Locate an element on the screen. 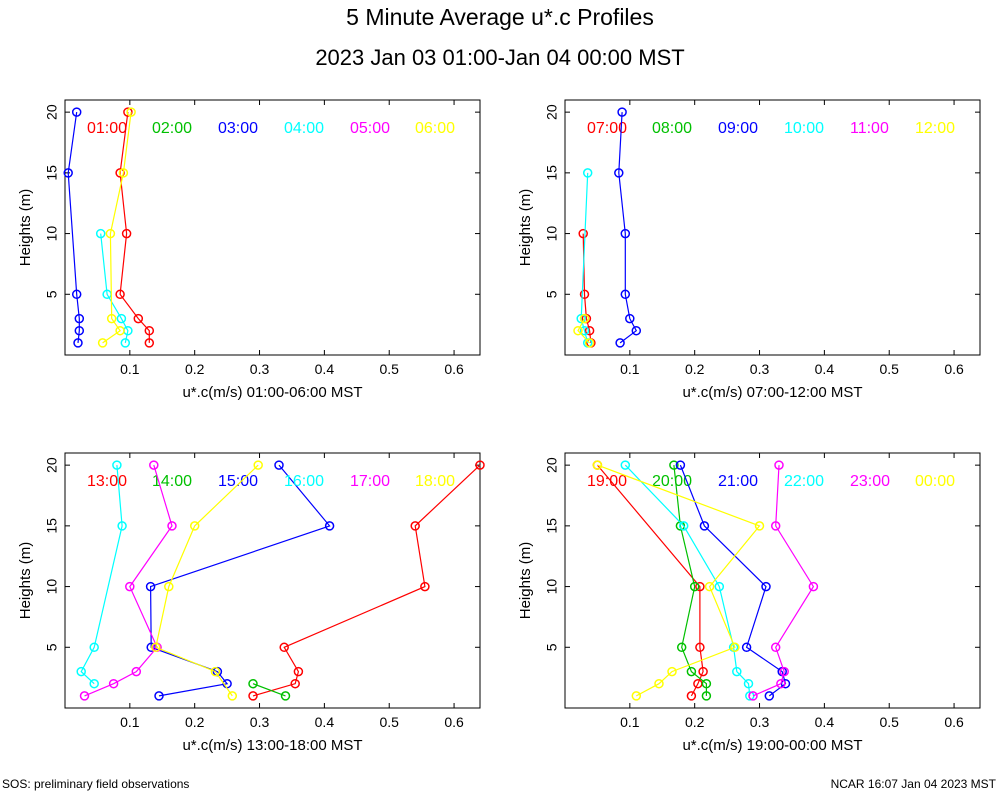 Image resolution: width=1000 pixels, height=800 pixels. legend-entry-10:00: 10:00 is located at coordinates (804, 128).